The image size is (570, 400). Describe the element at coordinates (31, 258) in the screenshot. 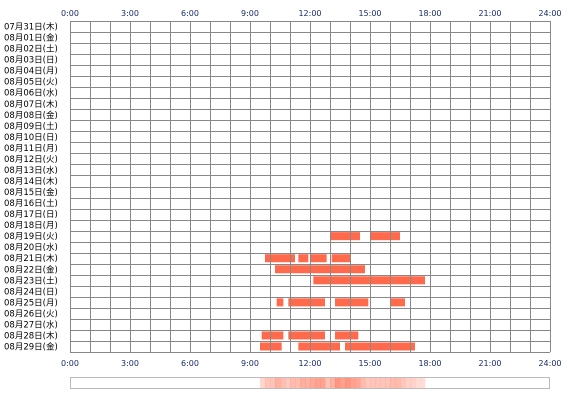

I see `row-label: 08月21日(木)` at that location.